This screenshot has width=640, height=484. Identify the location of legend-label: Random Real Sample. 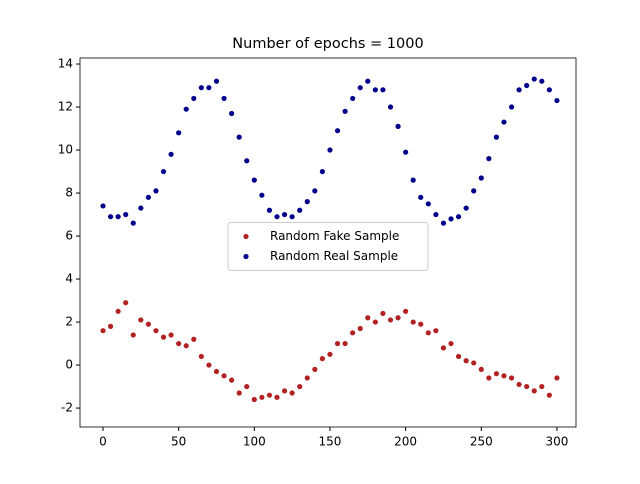
(334, 256).